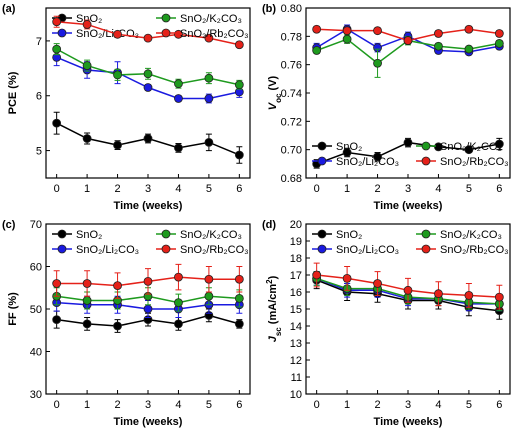 The image size is (520, 431). What do you see at coordinates (291, 9) in the screenshot?
I see `y-tick-label: 0.80` at bounding box center [291, 9].